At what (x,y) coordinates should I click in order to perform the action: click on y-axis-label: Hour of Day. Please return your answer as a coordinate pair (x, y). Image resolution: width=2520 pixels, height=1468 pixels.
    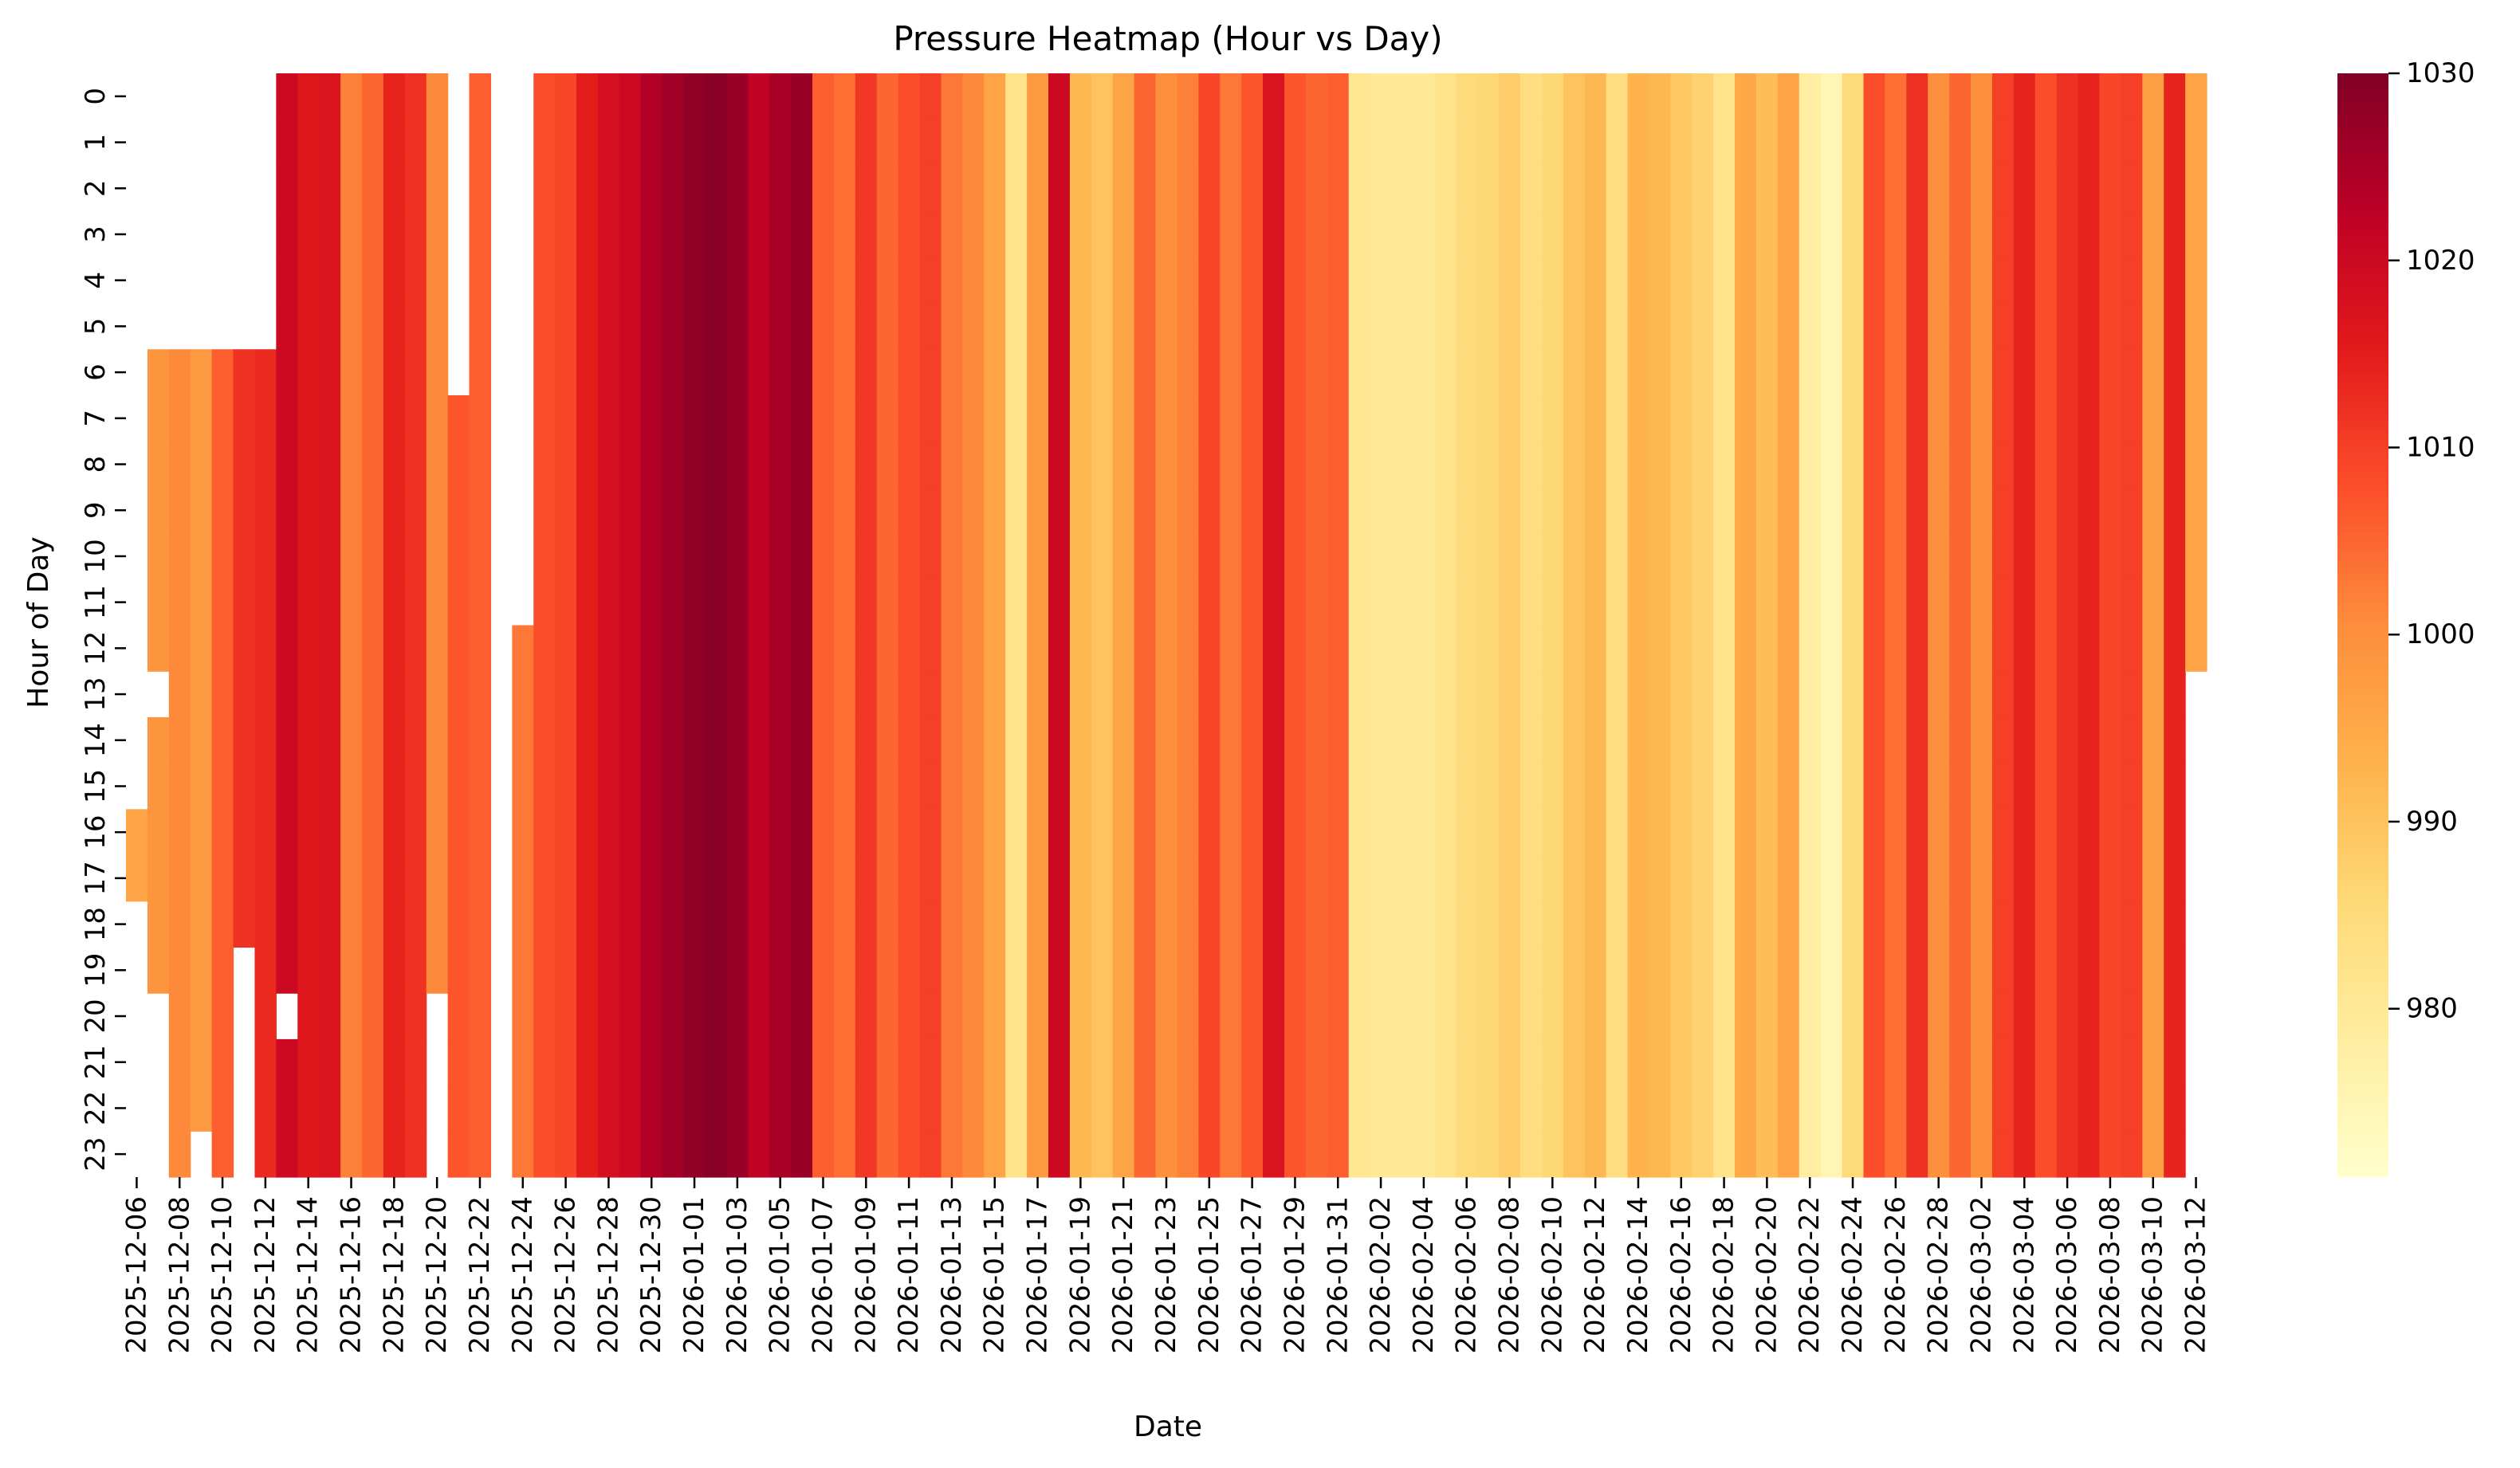
    Looking at the image, I should click on (38, 622).